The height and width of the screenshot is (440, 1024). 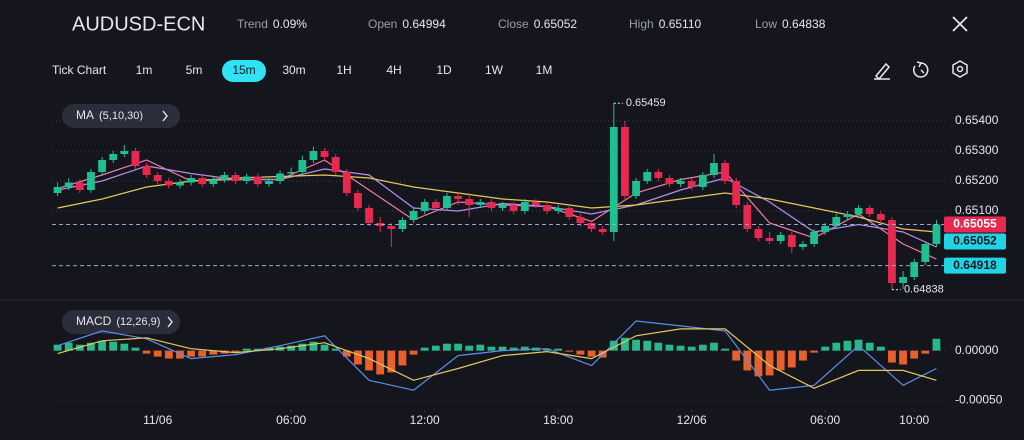 What do you see at coordinates (646, 103) in the screenshot?
I see `annotation-label: 0.65459` at bounding box center [646, 103].